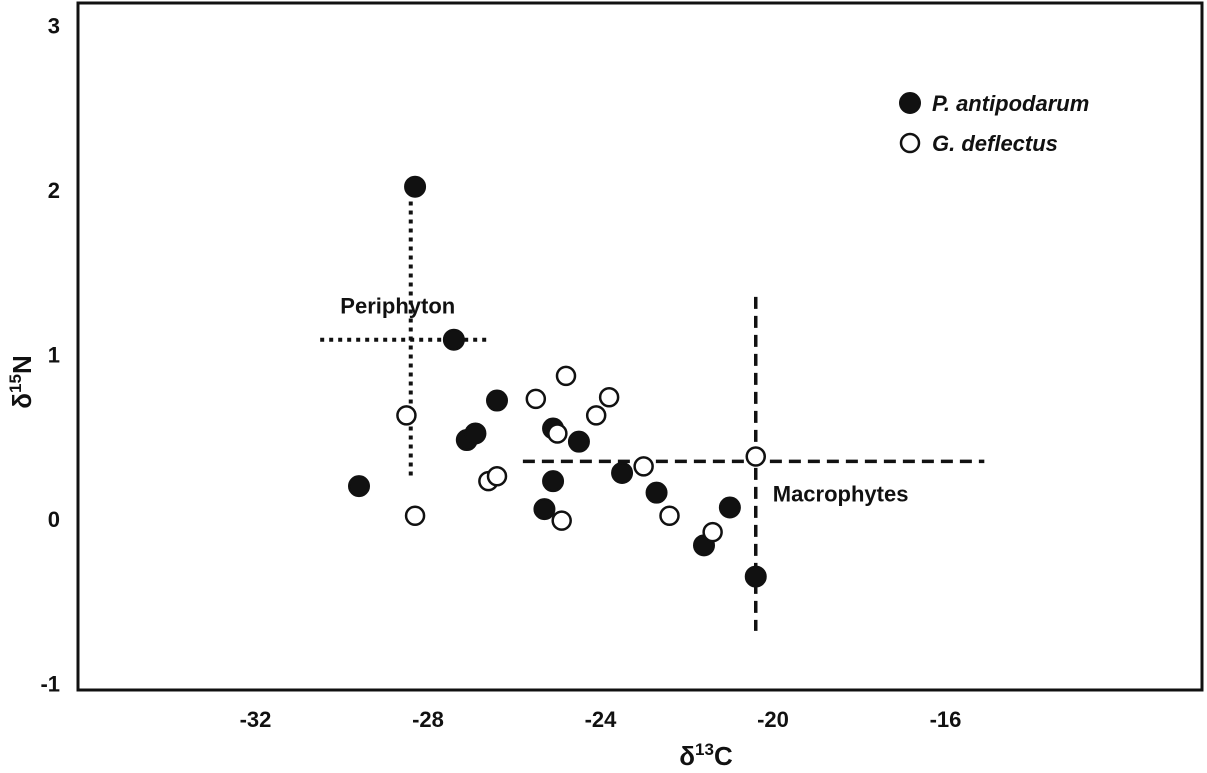  I want to click on legend-item-p-antipodarum: P. antipodarum, so click(994, 103).